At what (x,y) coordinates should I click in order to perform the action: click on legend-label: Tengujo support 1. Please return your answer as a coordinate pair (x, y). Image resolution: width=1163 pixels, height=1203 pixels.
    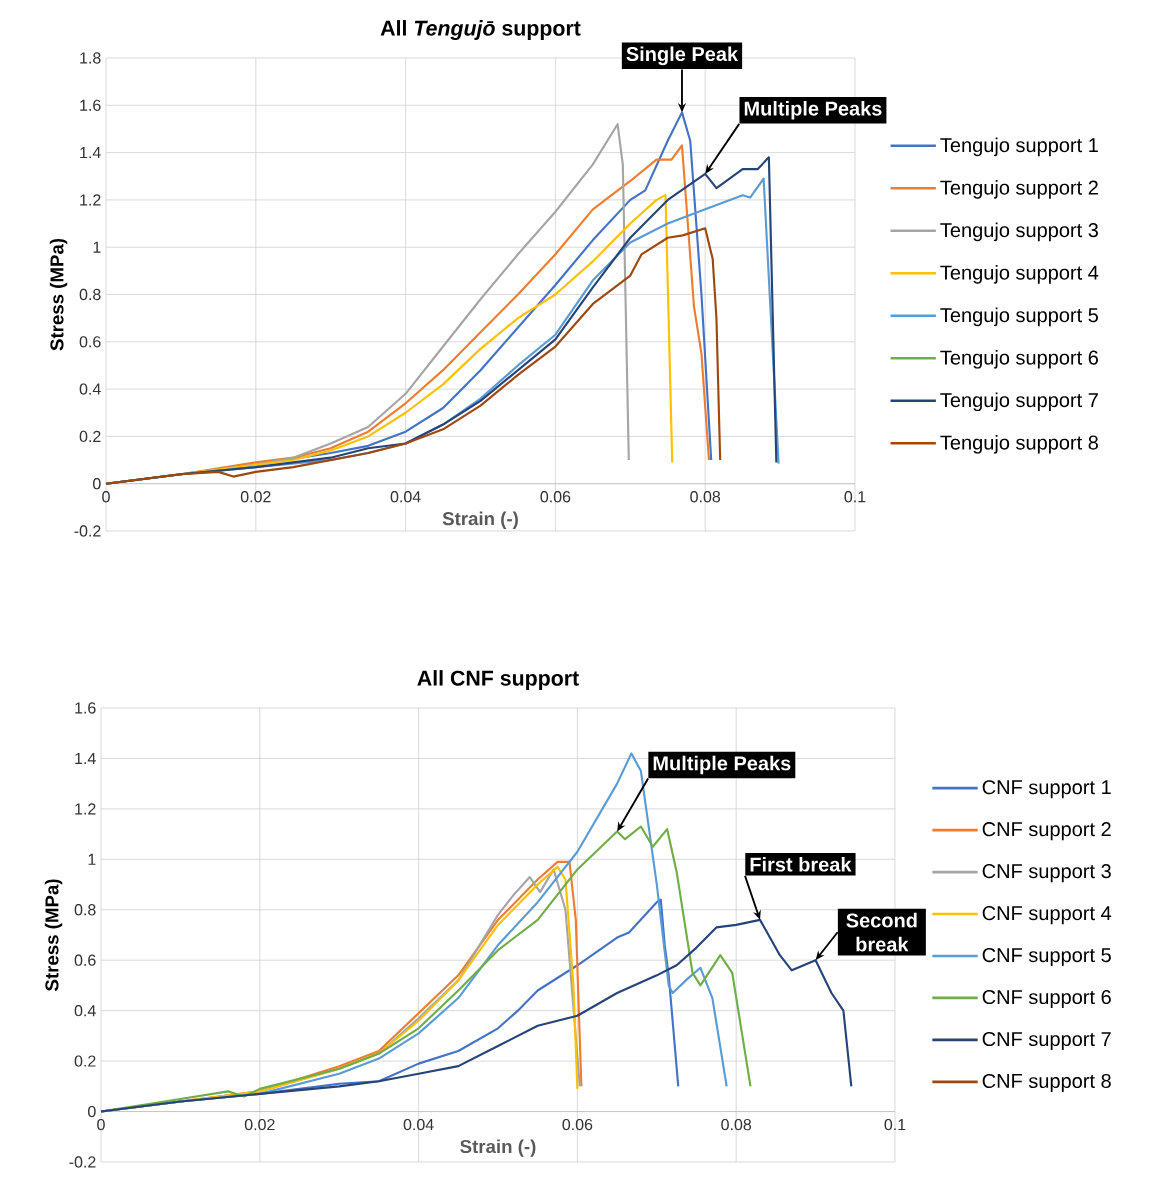
    Looking at the image, I should click on (1019, 147).